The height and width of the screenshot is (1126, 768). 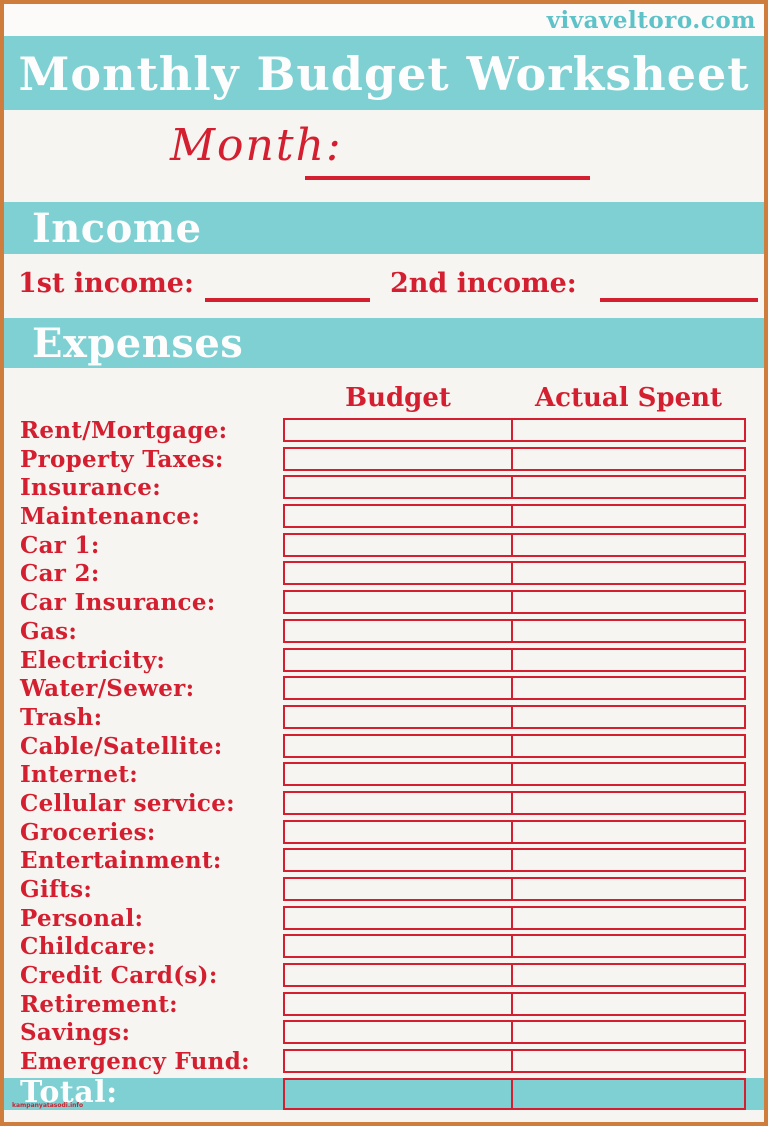 I want to click on table-row: Car 1:, so click(x=384, y=547).